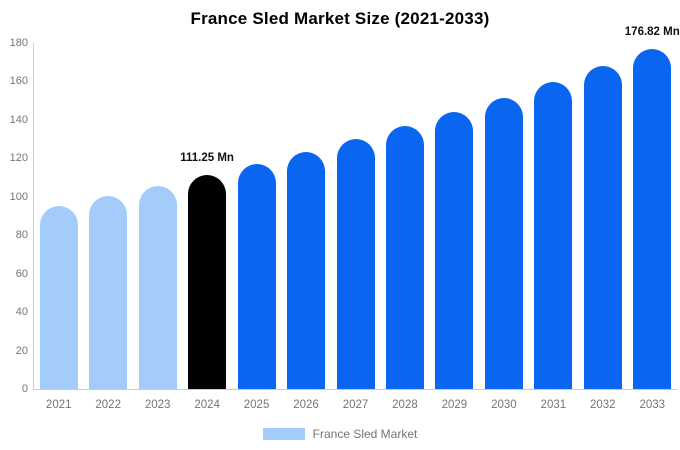 The width and height of the screenshot is (680, 450). I want to click on x-tick-label-2024: 2024, so click(207, 405).